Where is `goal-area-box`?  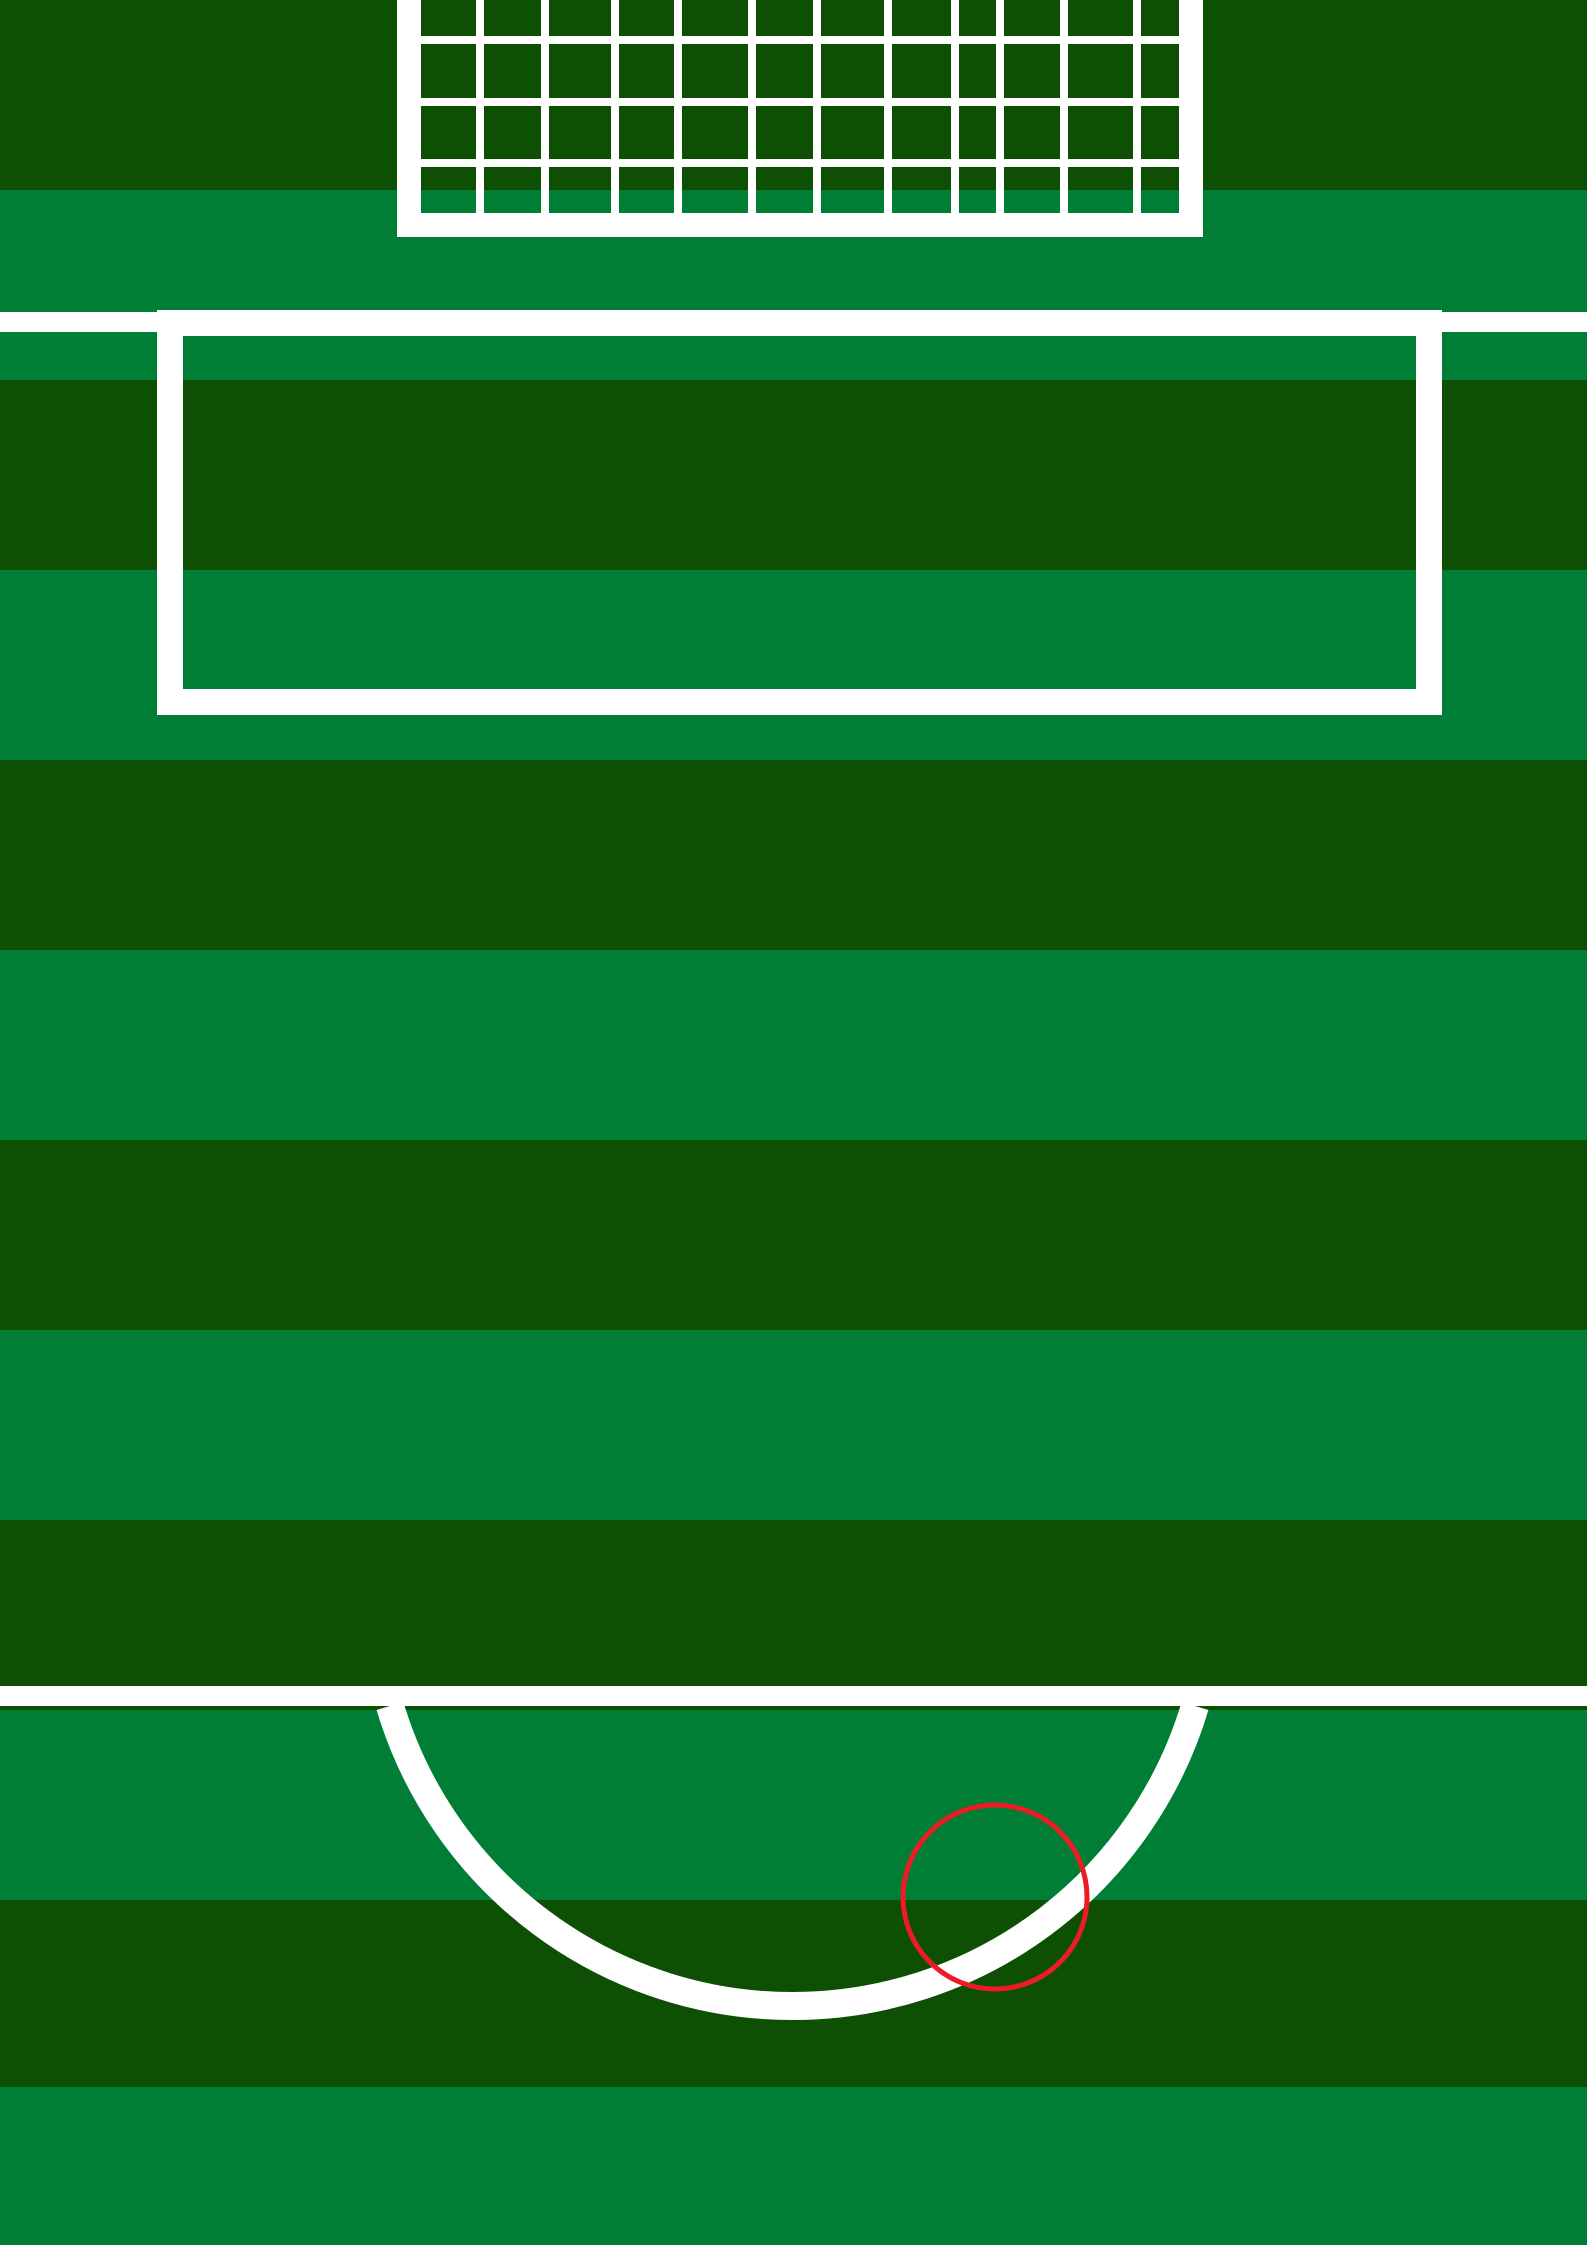
goal-area-box is located at coordinates (799, 512).